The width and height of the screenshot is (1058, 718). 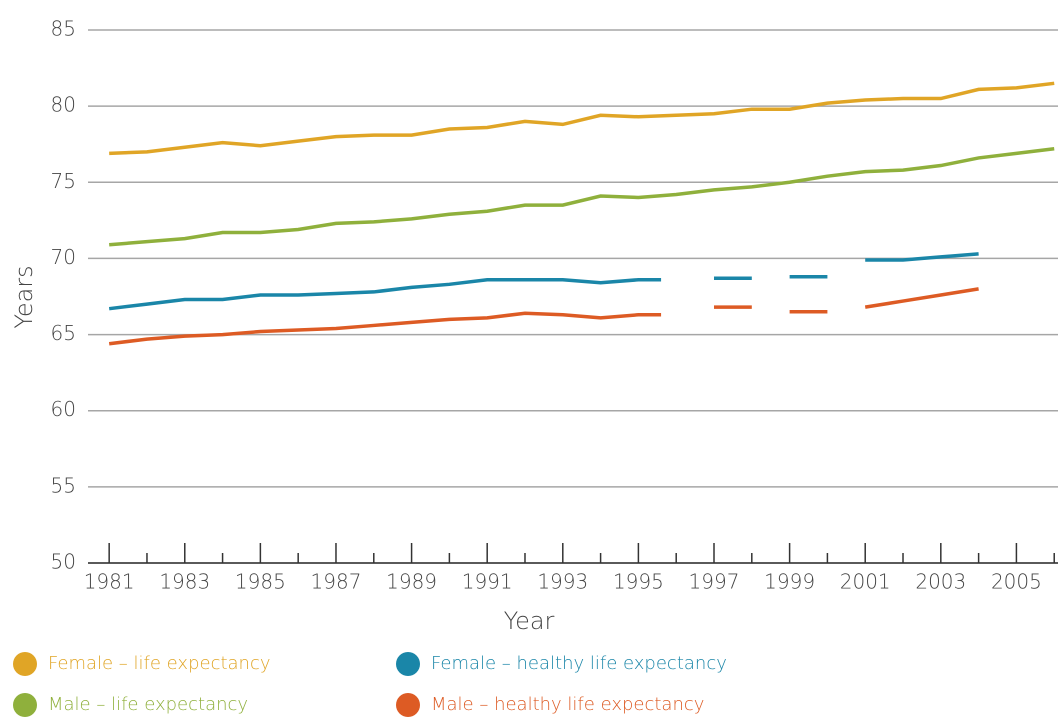 What do you see at coordinates (63, 333) in the screenshot?
I see `y-tick-label: 65` at bounding box center [63, 333].